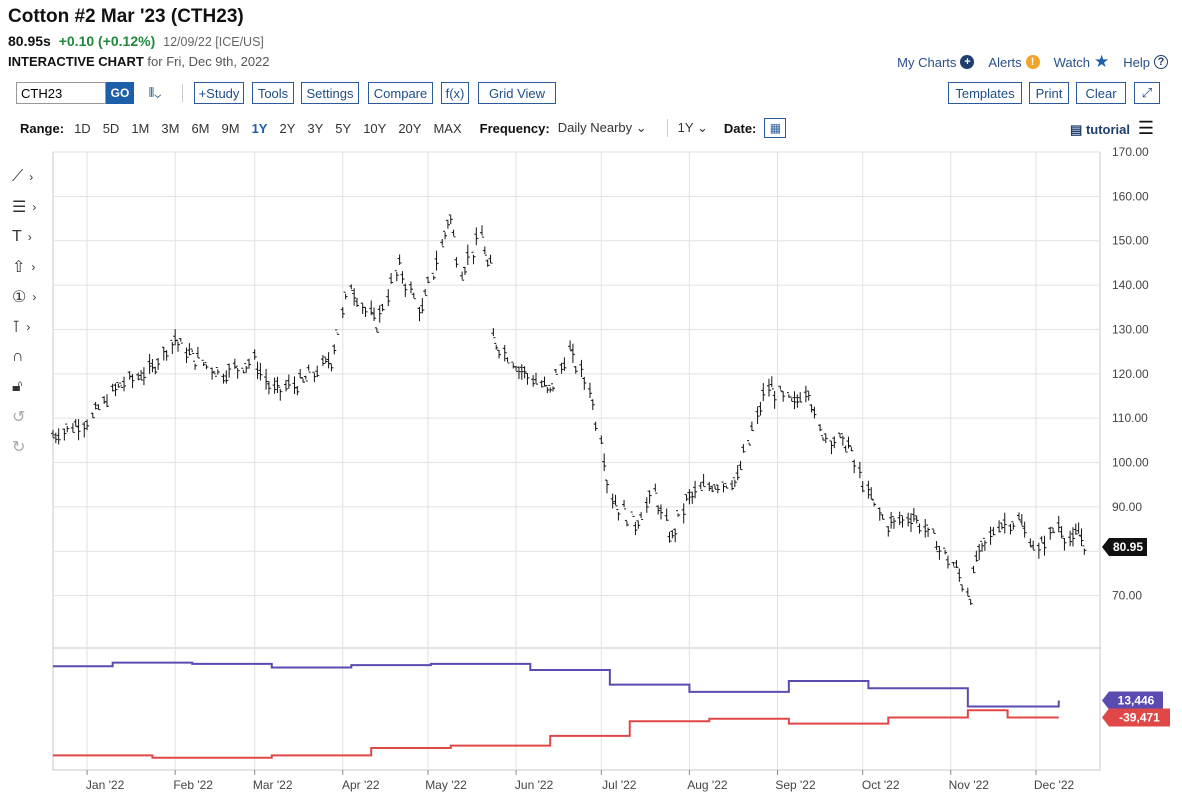 The height and width of the screenshot is (812, 1182). Describe the element at coordinates (795, 785) in the screenshot. I see `x-tick-label: Sep '22` at that location.